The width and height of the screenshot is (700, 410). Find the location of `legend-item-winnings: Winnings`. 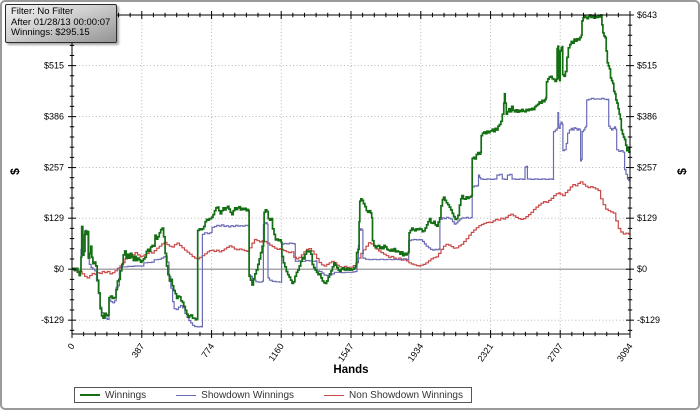

legend-item-winnings: Winnings is located at coordinates (113, 395).